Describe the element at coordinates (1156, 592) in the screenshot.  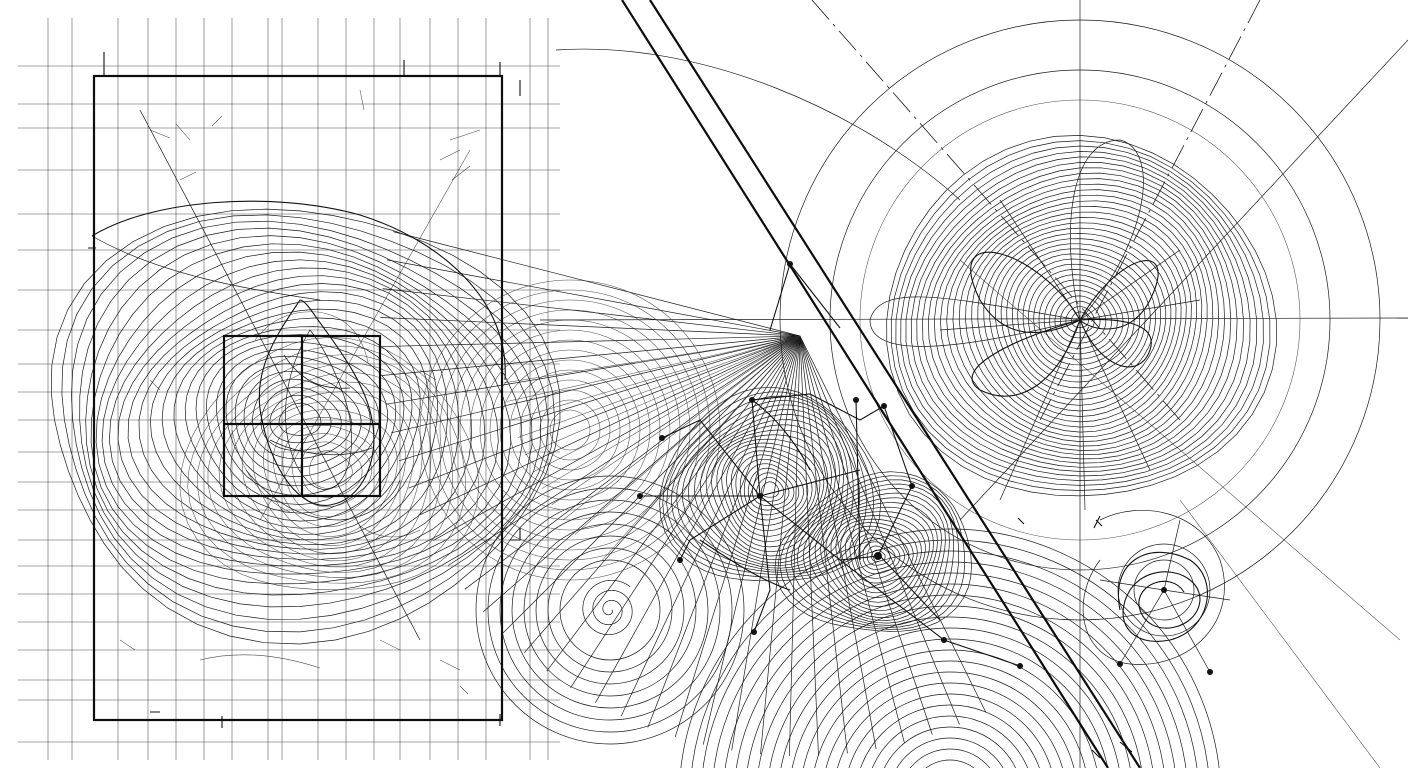
I see `right-knot-figure` at that location.